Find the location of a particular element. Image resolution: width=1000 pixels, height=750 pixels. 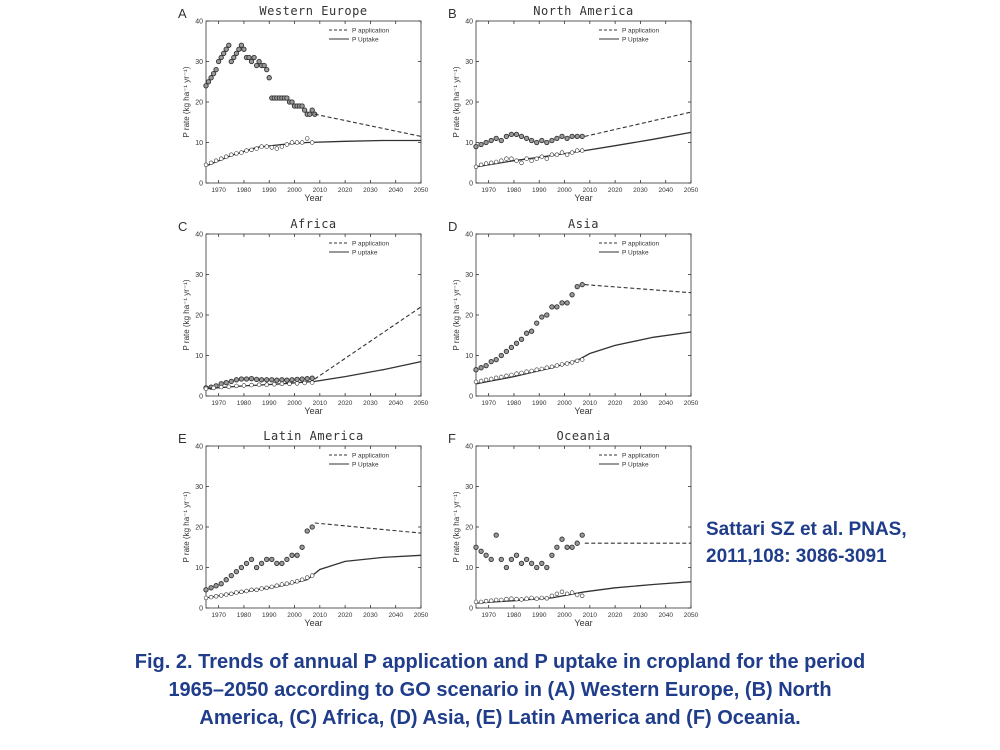

legend-label: P Uptake is located at coordinates (365, 464).